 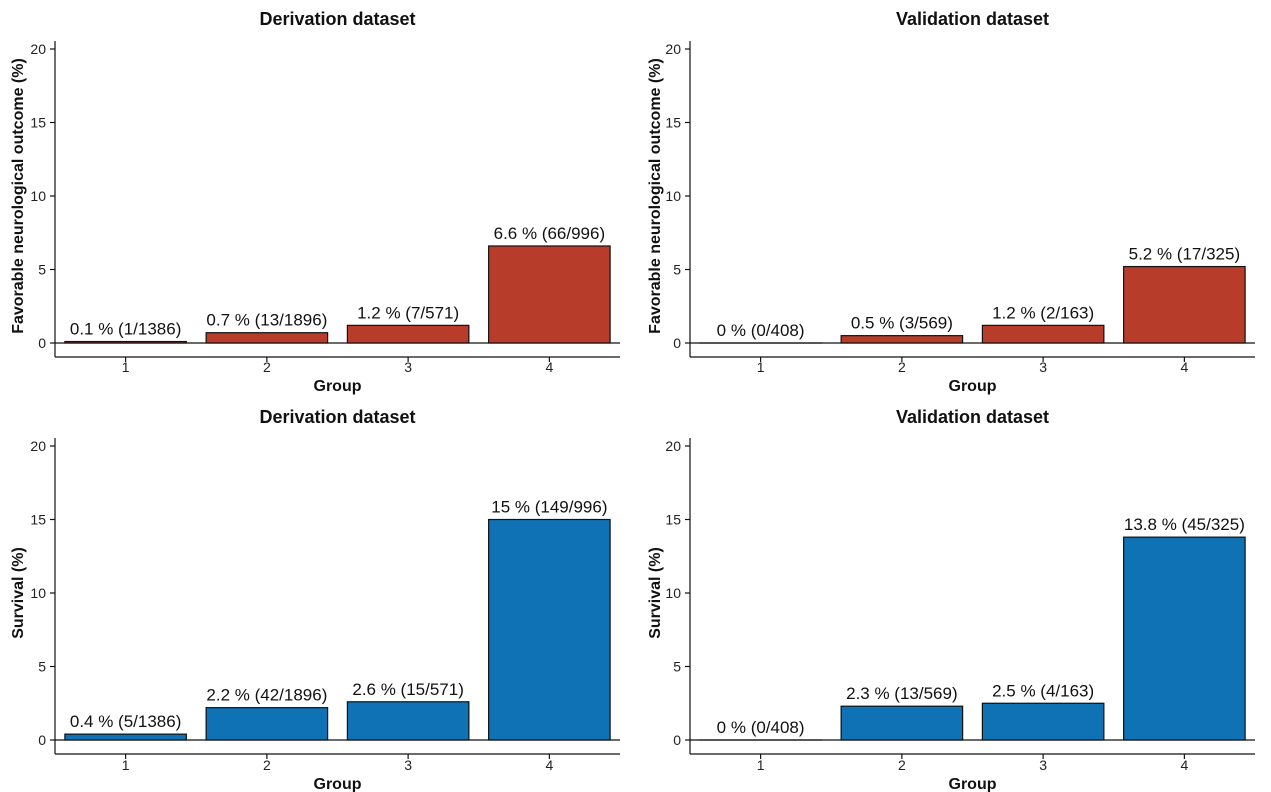 I want to click on data-label: 0.1 % (1/1386), so click(x=126, y=329).